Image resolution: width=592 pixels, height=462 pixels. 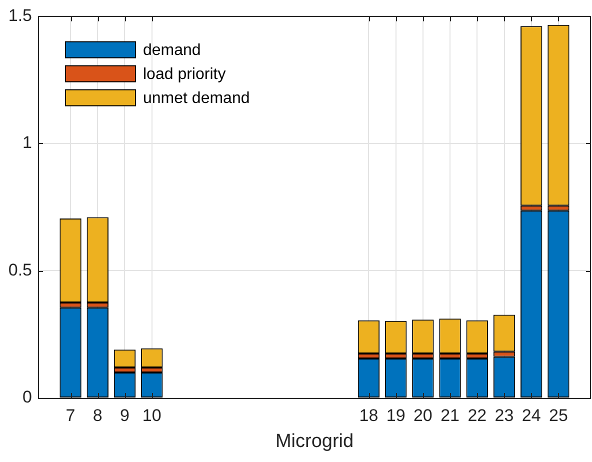 What do you see at coordinates (20, 270) in the screenshot?
I see `y-tick-label: 0.5` at bounding box center [20, 270].